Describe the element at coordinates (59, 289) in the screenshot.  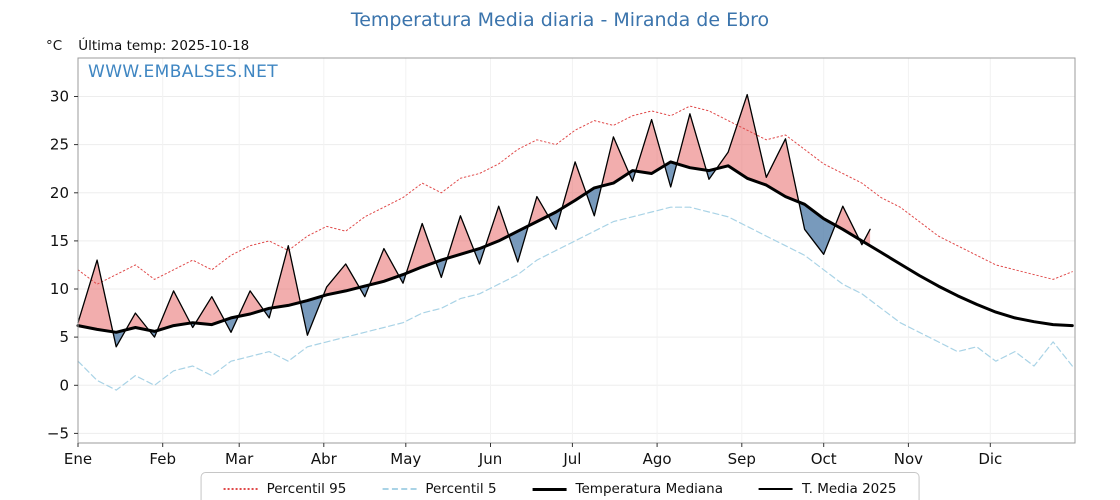
I see `svg-text: 10` at that location.